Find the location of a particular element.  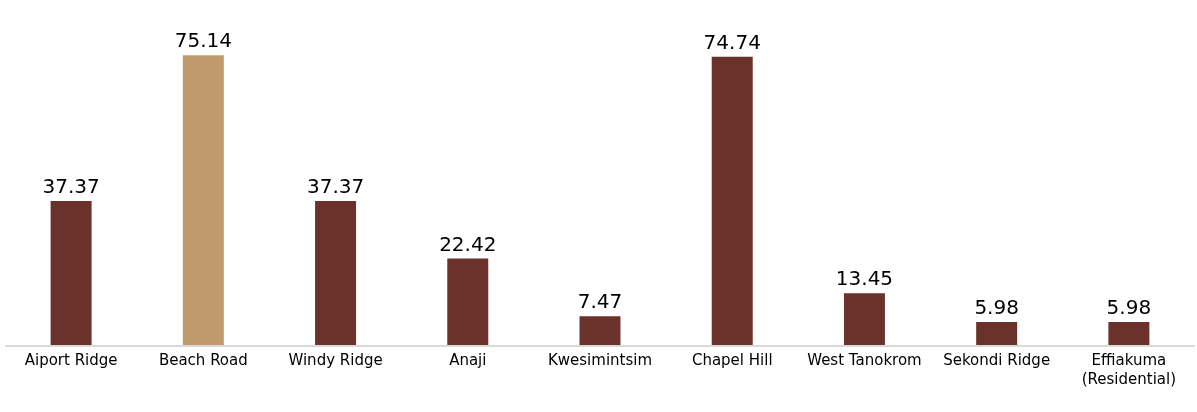

x-tick-label: Anaji is located at coordinates (468, 359).